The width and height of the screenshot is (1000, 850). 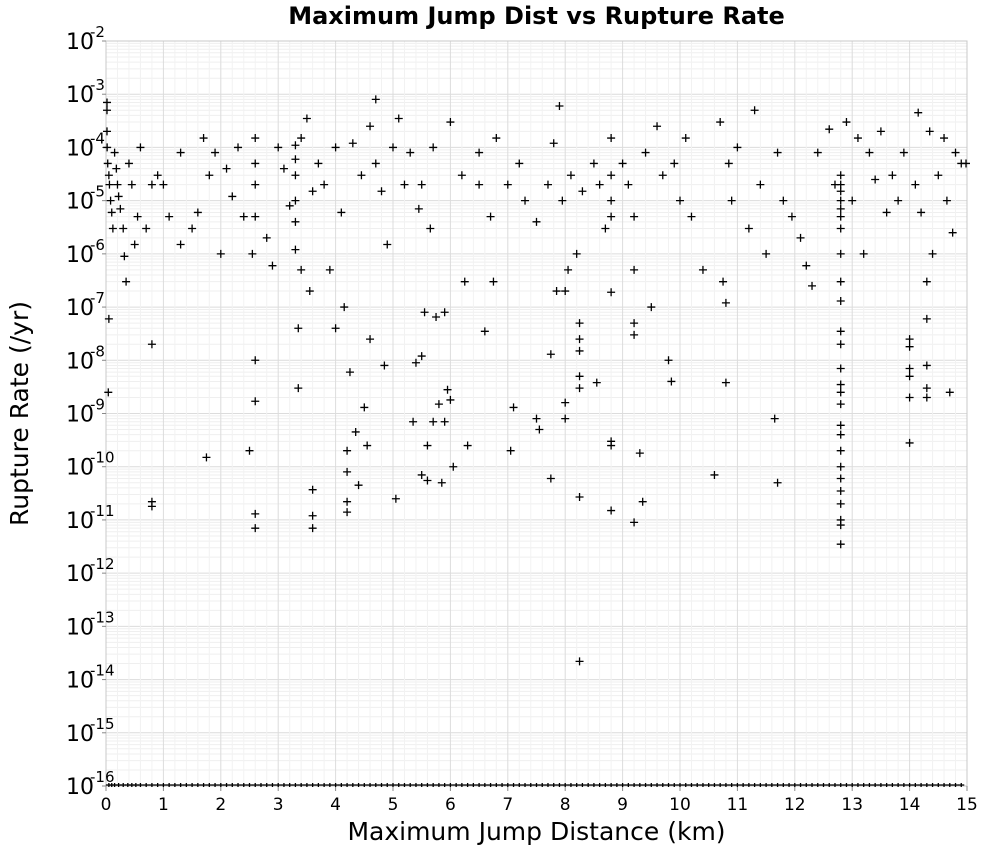 I want to click on x-tick-label: 2, so click(x=220, y=805).